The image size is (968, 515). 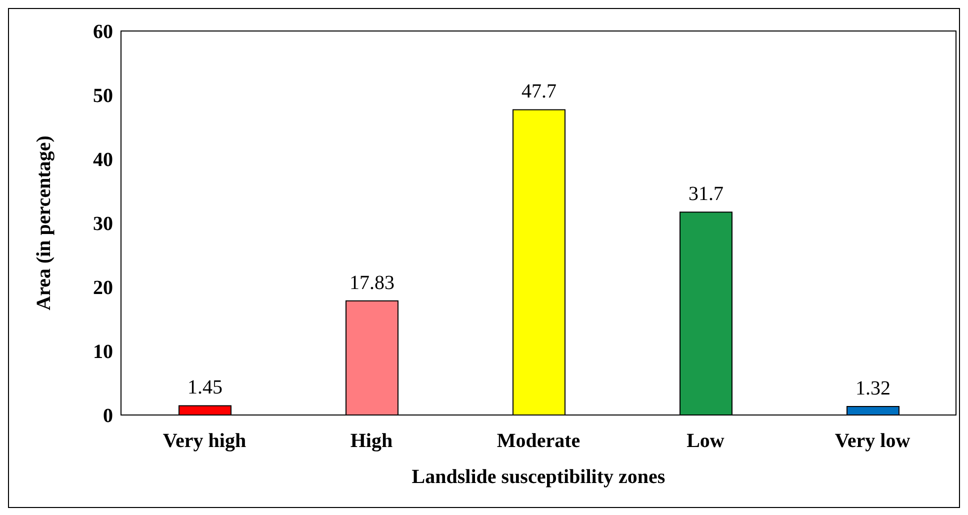 What do you see at coordinates (539, 477) in the screenshot?
I see `x-axis-title: Landslide susceptibility zones` at bounding box center [539, 477].